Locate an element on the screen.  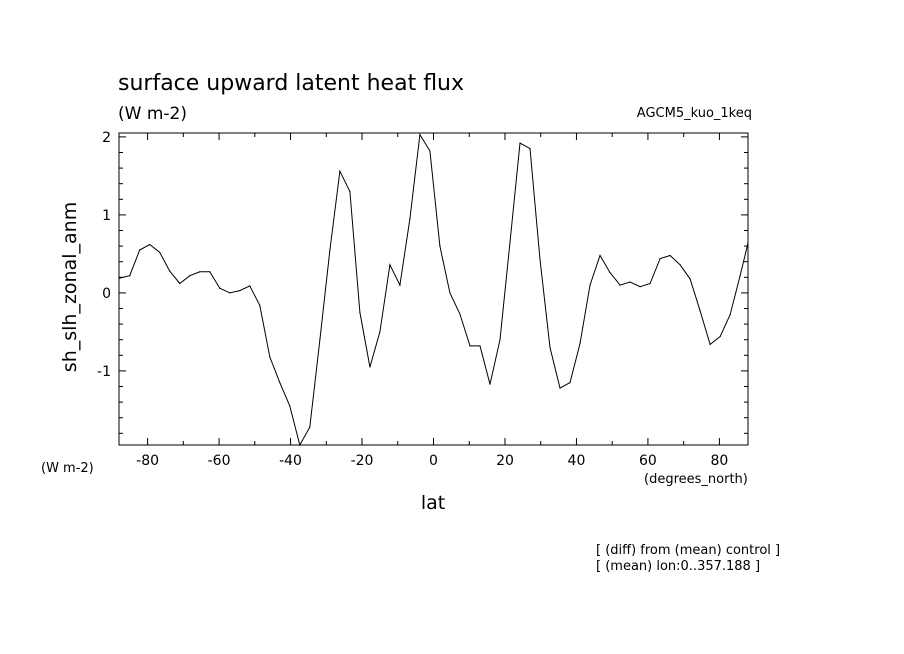
y-tick-label: 2 is located at coordinates (106, 138).